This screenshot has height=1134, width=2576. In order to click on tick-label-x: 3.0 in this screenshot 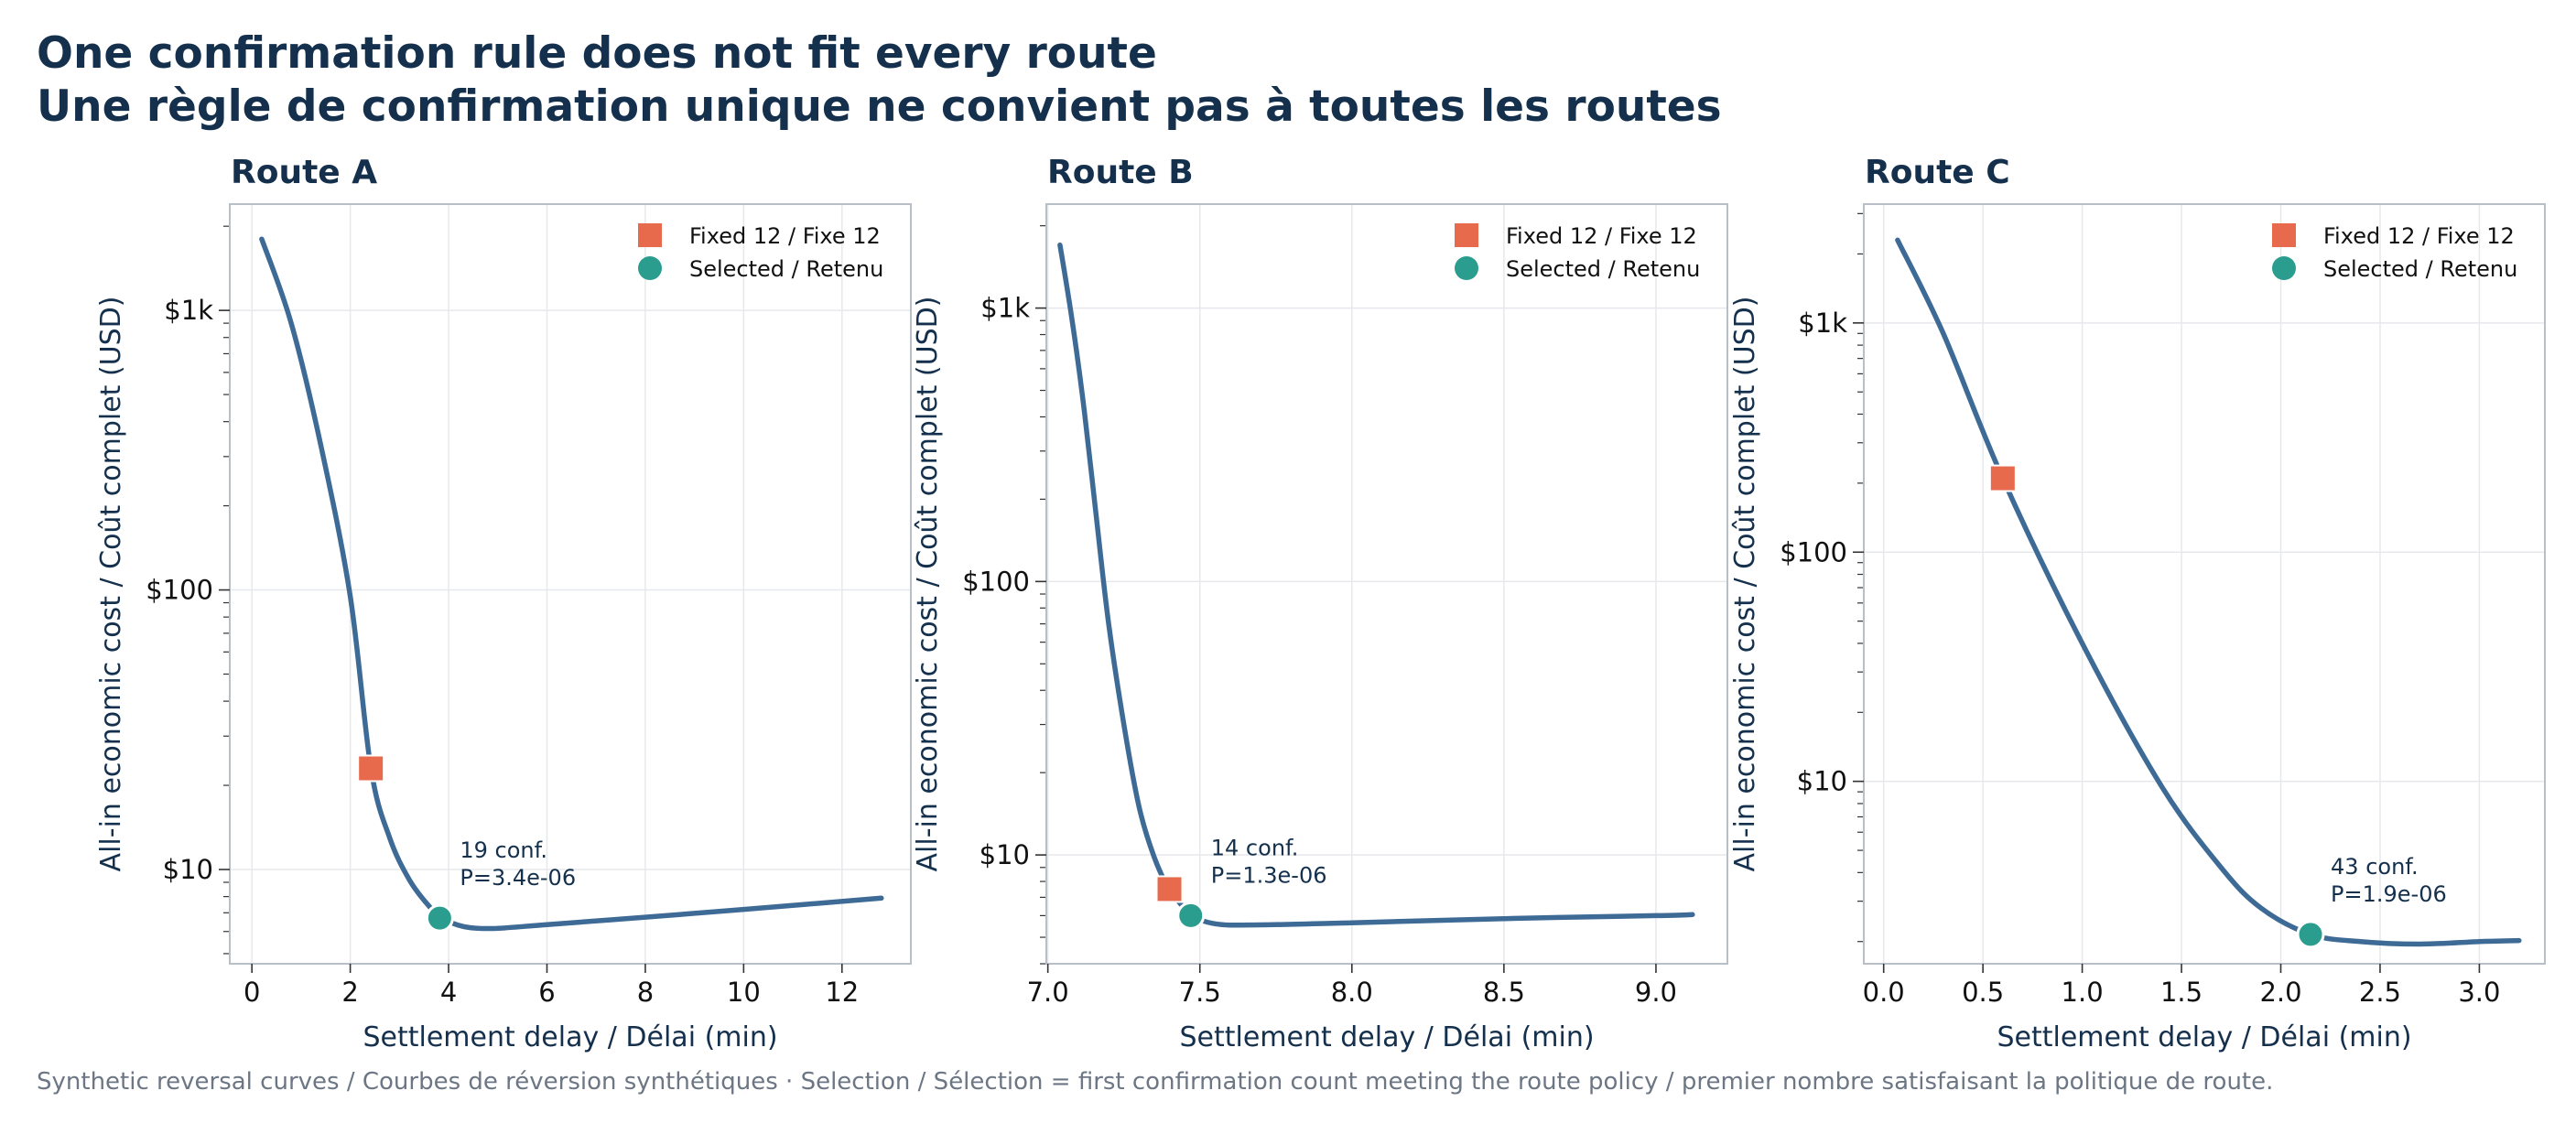, I will do `click(2479, 992)`.